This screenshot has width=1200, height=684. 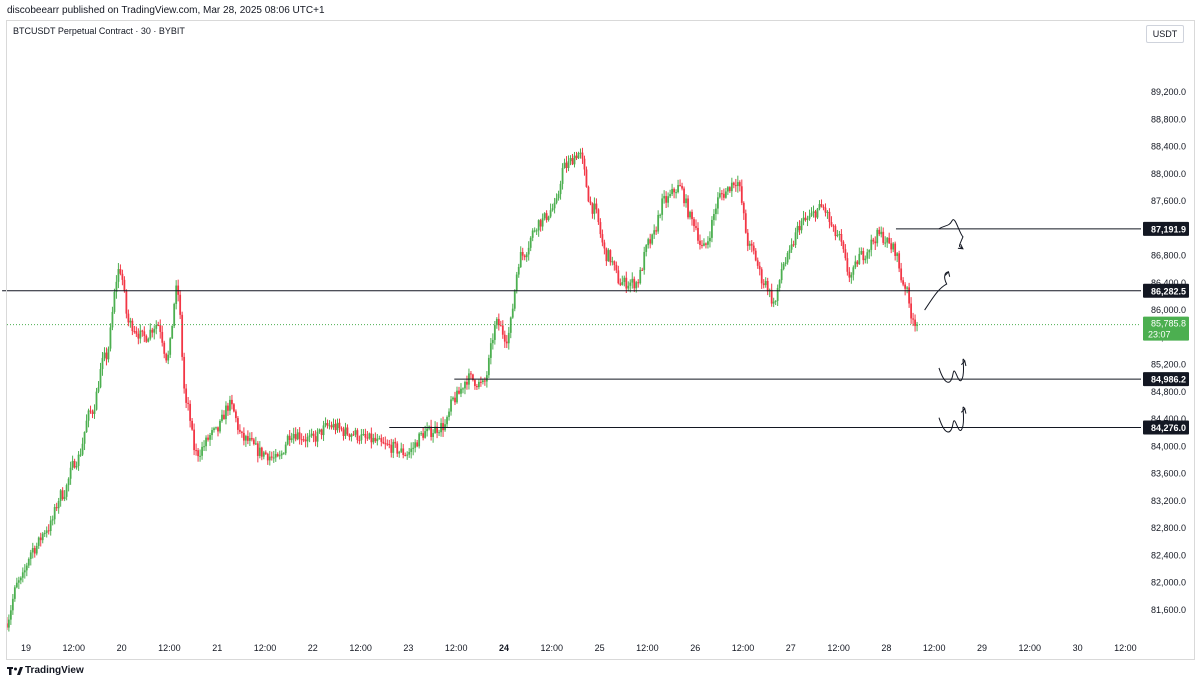 What do you see at coordinates (951, 234) in the screenshot?
I see `down-scenario-arrow` at bounding box center [951, 234].